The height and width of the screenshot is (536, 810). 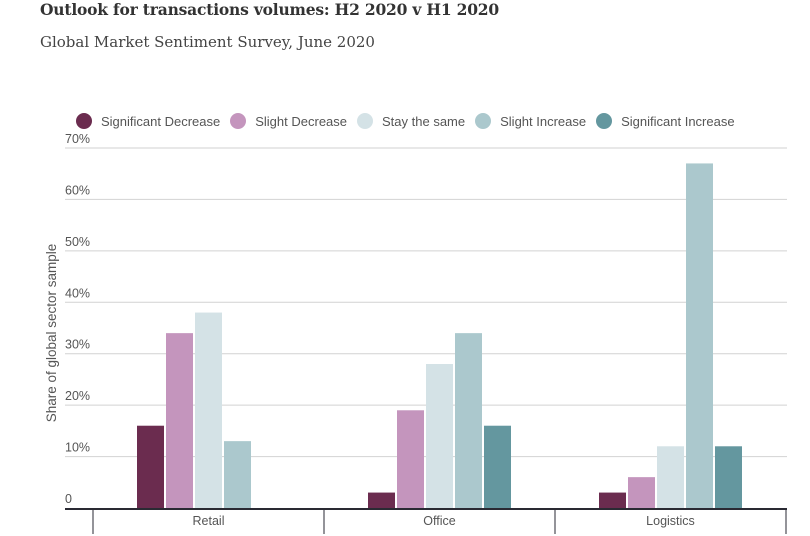 I want to click on y-tick-label: 10%, so click(x=77, y=448).